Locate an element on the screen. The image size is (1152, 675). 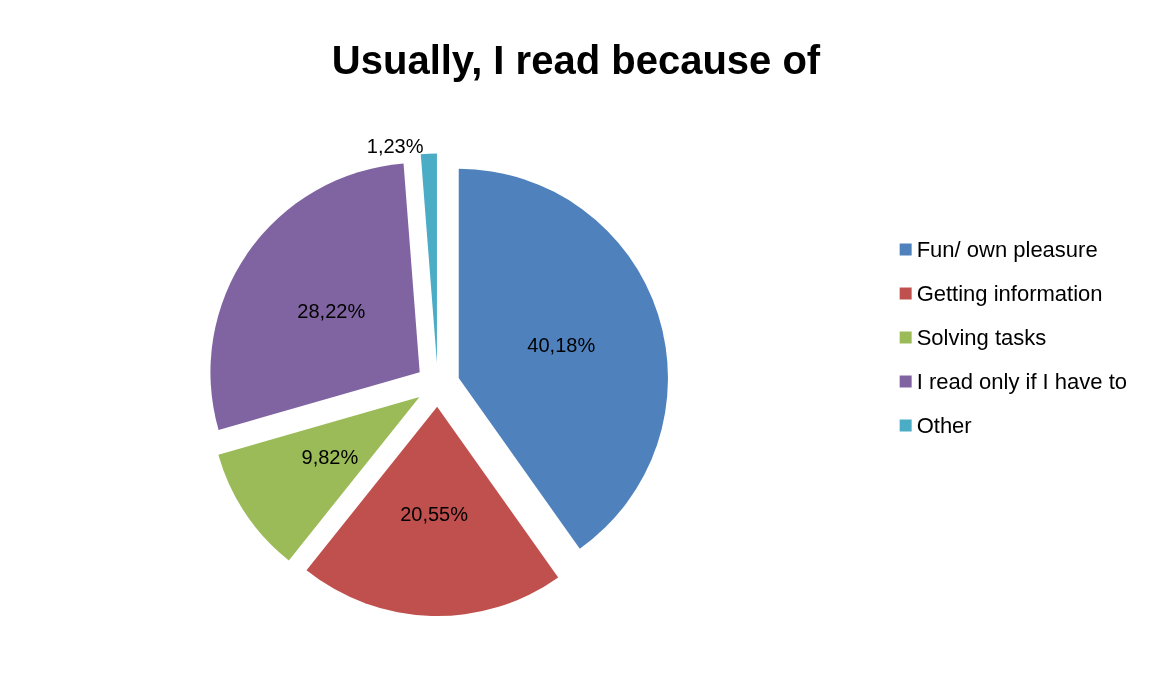
data-label: 9,82% is located at coordinates (330, 456).